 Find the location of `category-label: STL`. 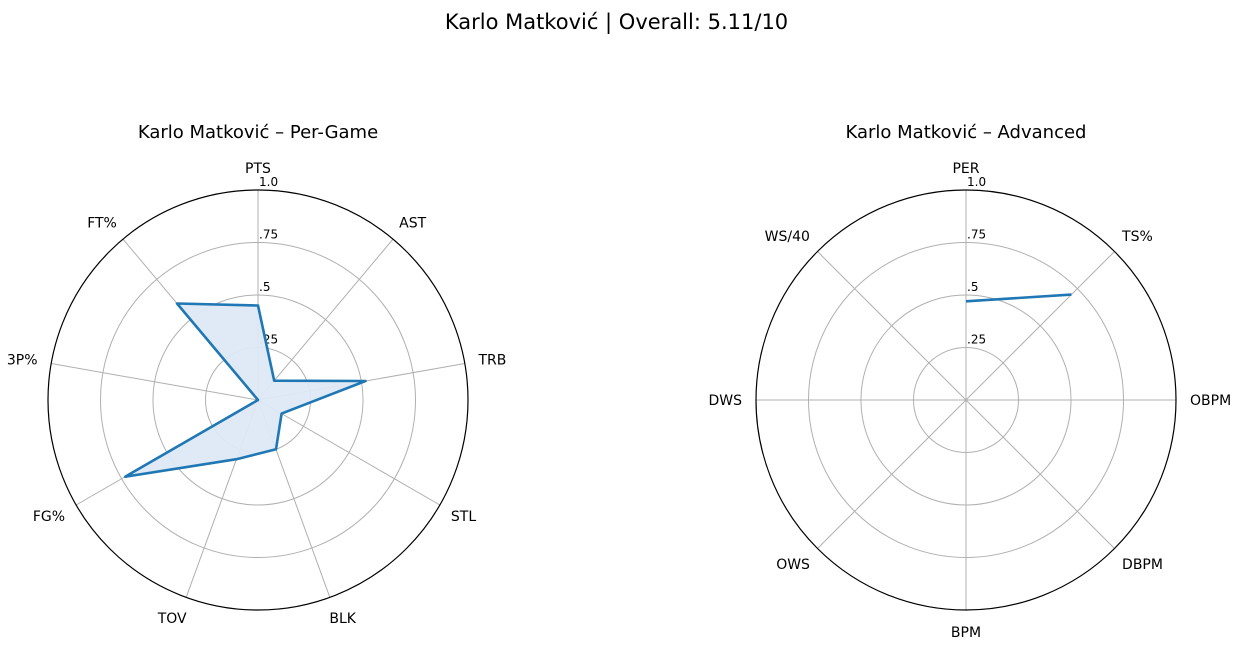

category-label: STL is located at coordinates (463, 517).